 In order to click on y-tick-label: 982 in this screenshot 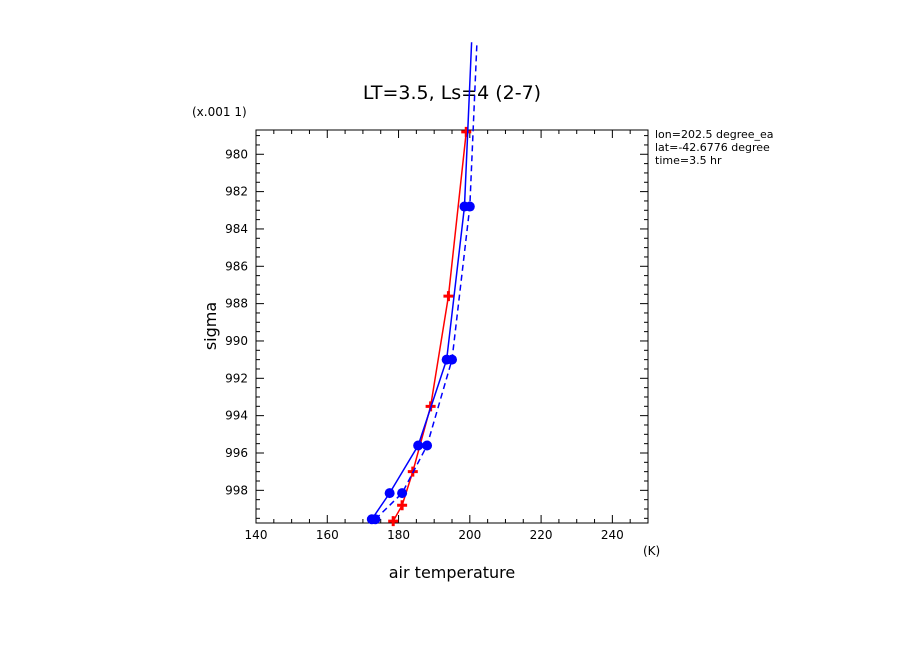, I will do `click(236, 192)`.